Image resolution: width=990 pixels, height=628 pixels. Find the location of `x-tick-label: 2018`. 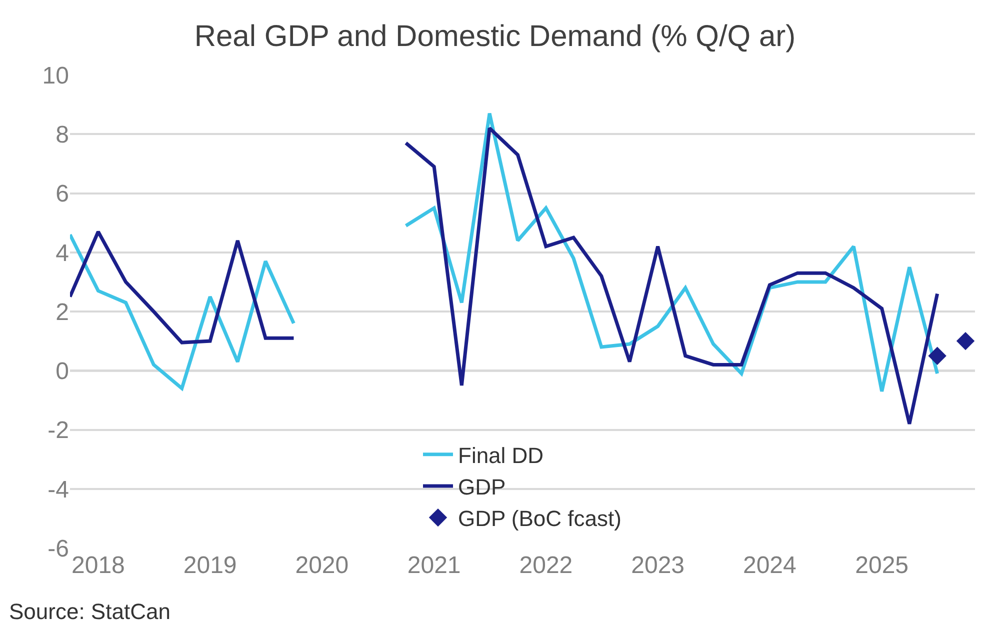

x-tick-label: 2018 is located at coordinates (98, 565).